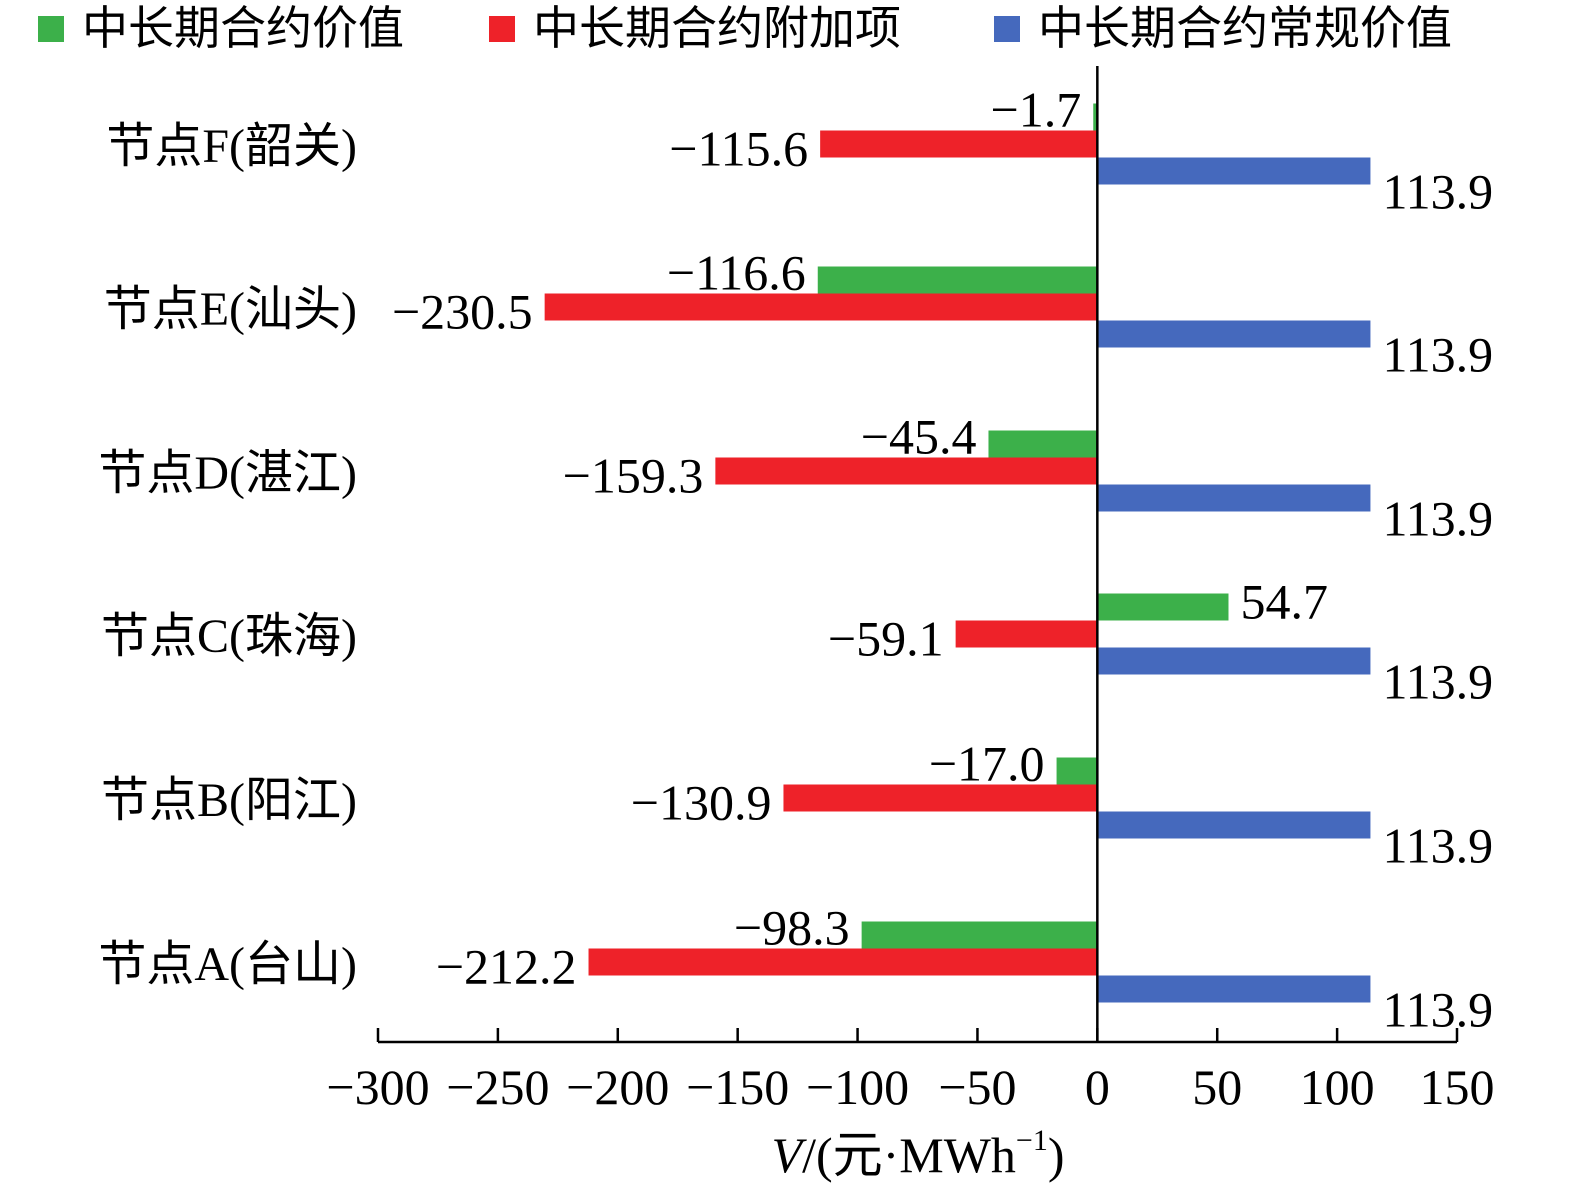 The image size is (1575, 1198). Describe the element at coordinates (617, 1087) in the screenshot. I see `x-tick-label-3: −200` at that location.